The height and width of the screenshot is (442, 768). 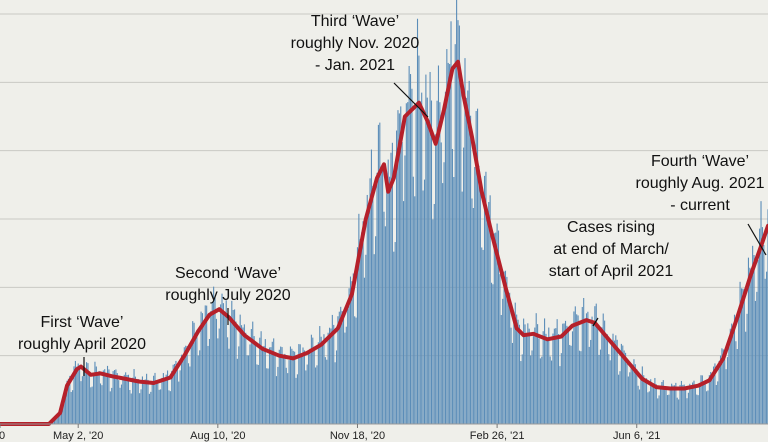 What do you see at coordinates (595, 322) in the screenshot?
I see `annotation-leader-line` at bounding box center [595, 322].